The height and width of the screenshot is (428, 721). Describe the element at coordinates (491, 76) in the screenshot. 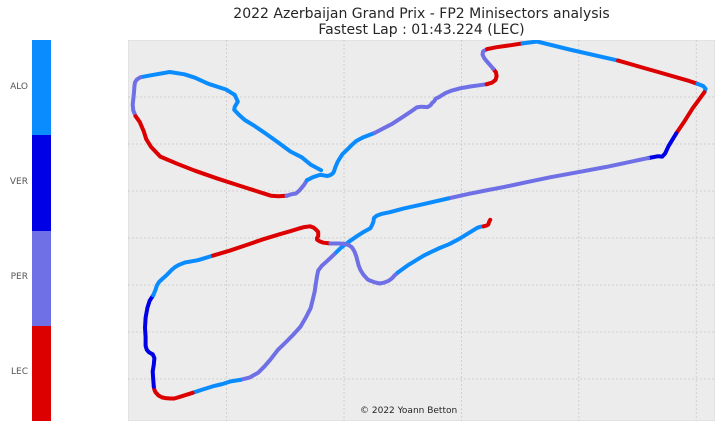

I see `minisector-6-lec` at that location.